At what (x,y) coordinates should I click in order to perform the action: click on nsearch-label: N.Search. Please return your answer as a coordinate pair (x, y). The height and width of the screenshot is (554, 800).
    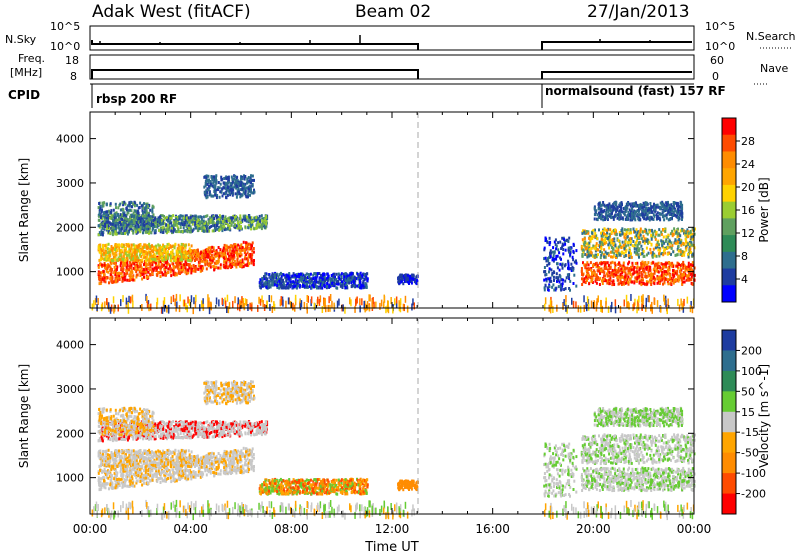
    Looking at the image, I should click on (771, 36).